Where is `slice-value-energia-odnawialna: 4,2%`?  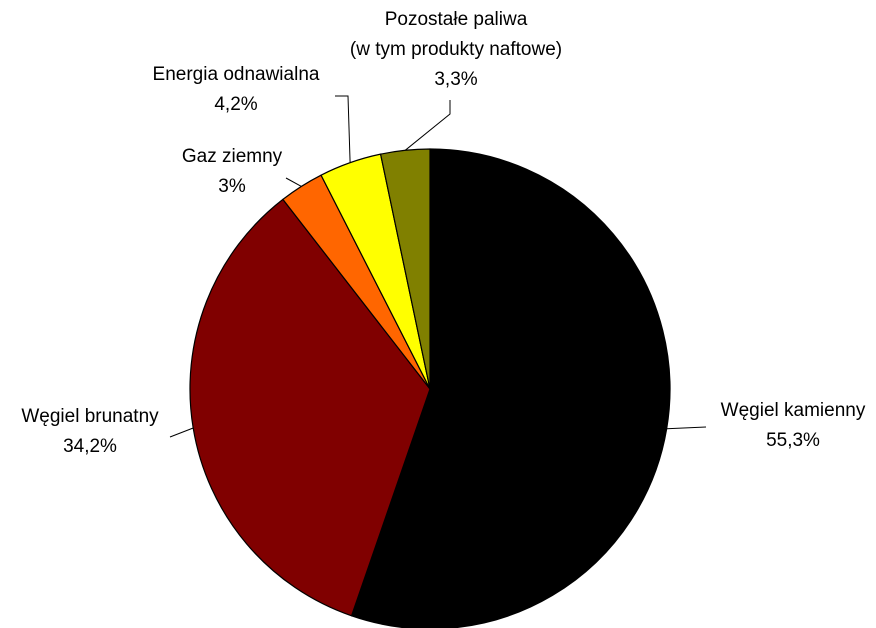 slice-value-energia-odnawialna: 4,2% is located at coordinates (235, 104).